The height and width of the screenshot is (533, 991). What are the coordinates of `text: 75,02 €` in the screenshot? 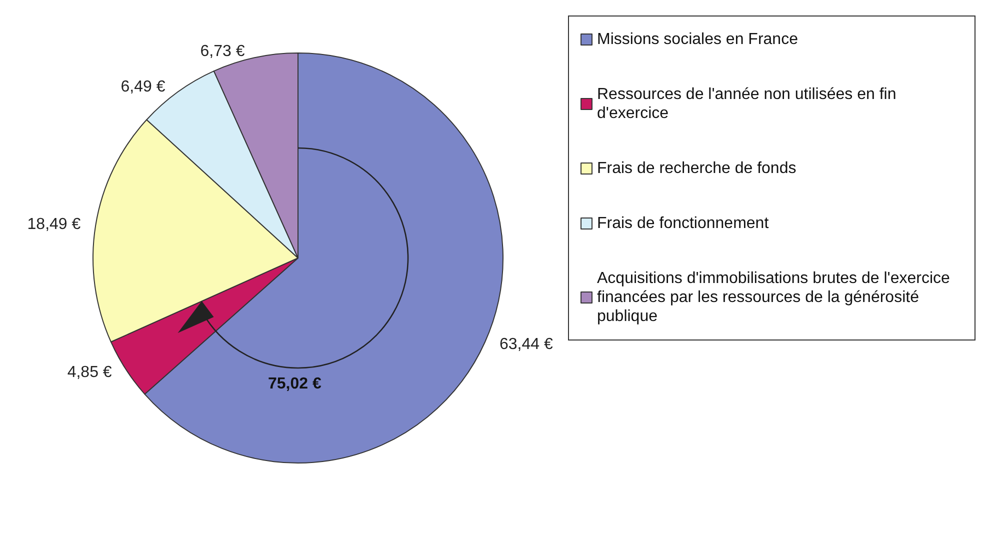 It's located at (295, 384).